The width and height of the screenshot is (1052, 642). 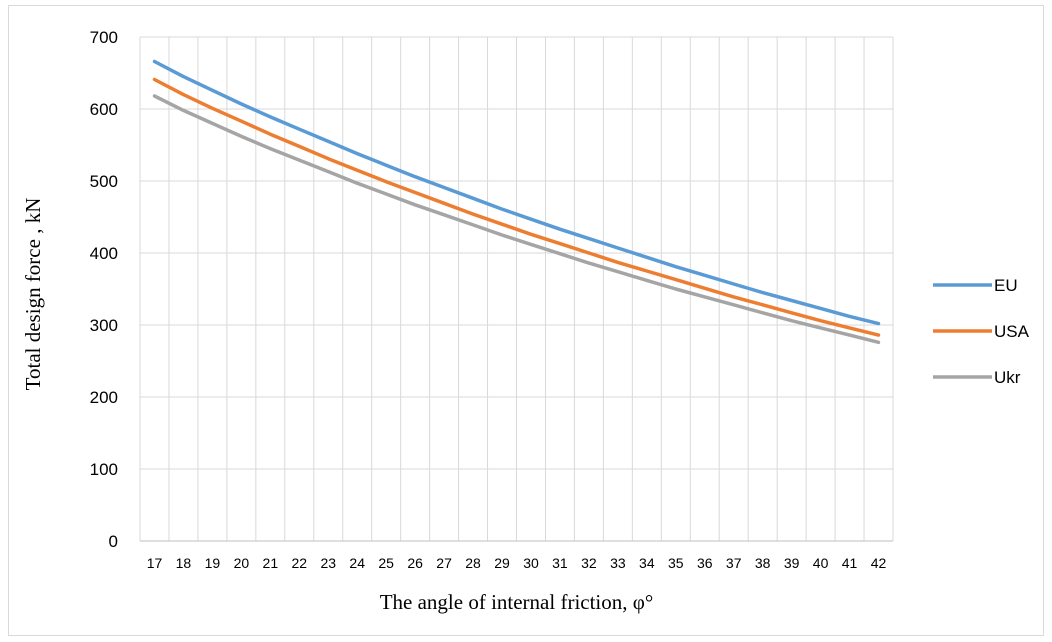 I want to click on x-tick-label: 19, so click(x=213, y=563).